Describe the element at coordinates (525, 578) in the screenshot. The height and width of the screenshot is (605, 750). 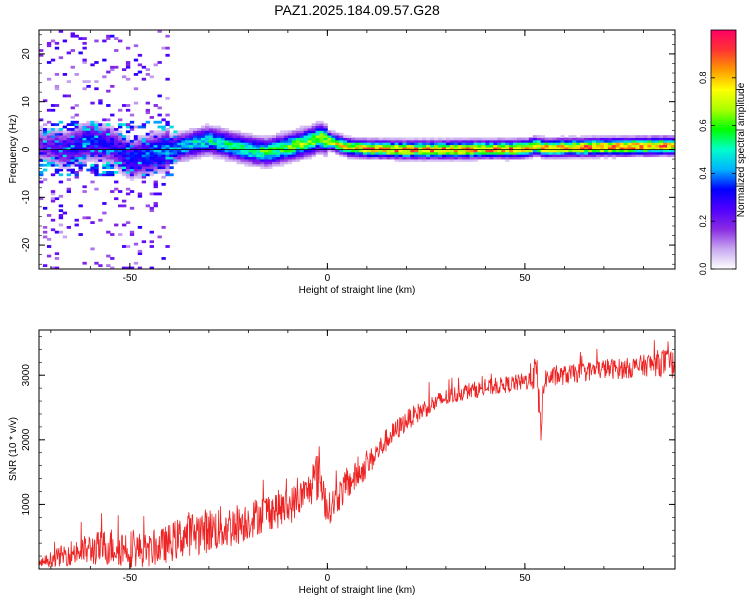
I see `snr-x-tick-label: 50` at that location.